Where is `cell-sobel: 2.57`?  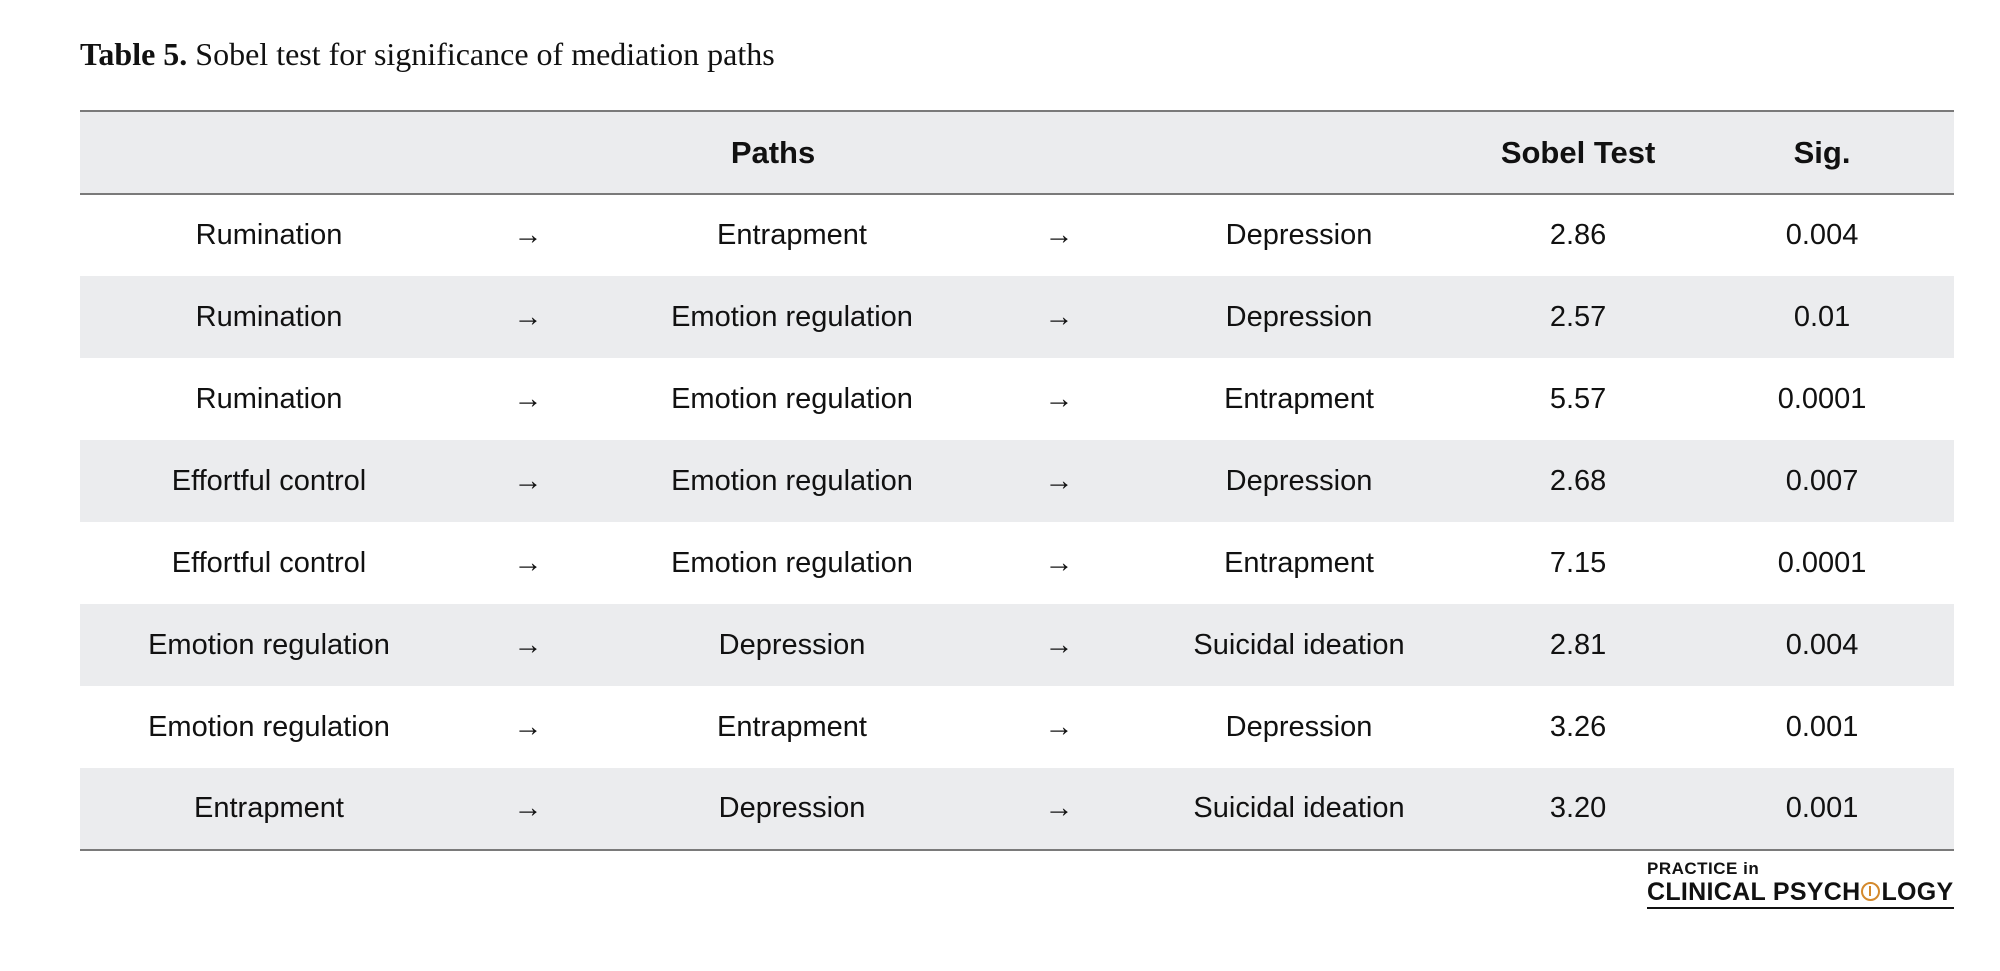 cell-sobel: 2.57 is located at coordinates (1578, 316).